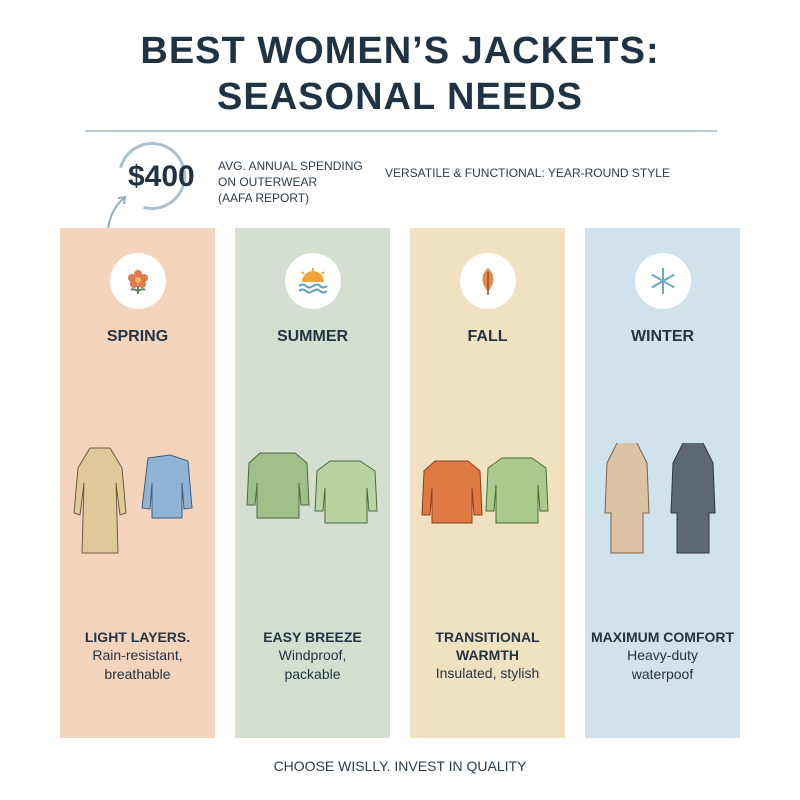 Image resolution: width=800 pixels, height=800 pixels. Describe the element at coordinates (487, 336) in the screenshot. I see `season-name: FALL` at that location.